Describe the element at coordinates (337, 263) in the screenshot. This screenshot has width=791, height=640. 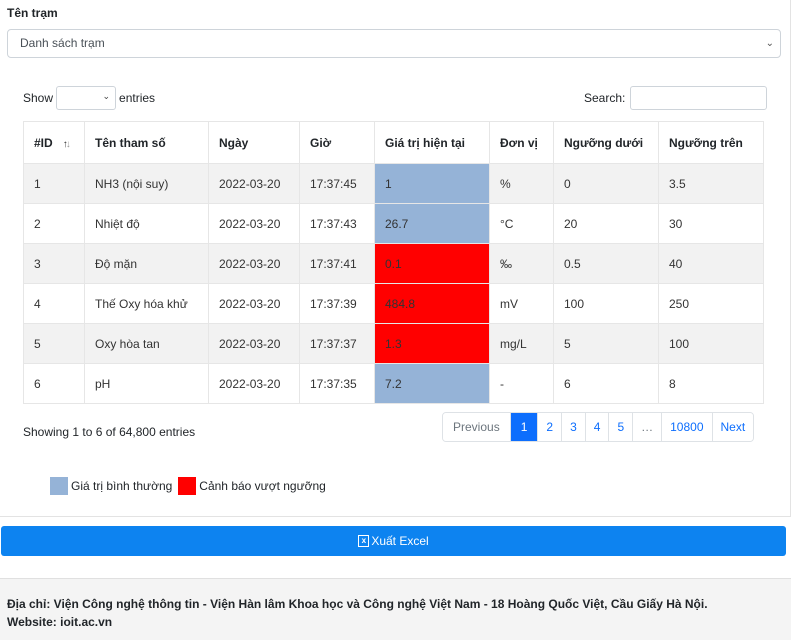
I see `cell-time: 17:37:41` at that location.